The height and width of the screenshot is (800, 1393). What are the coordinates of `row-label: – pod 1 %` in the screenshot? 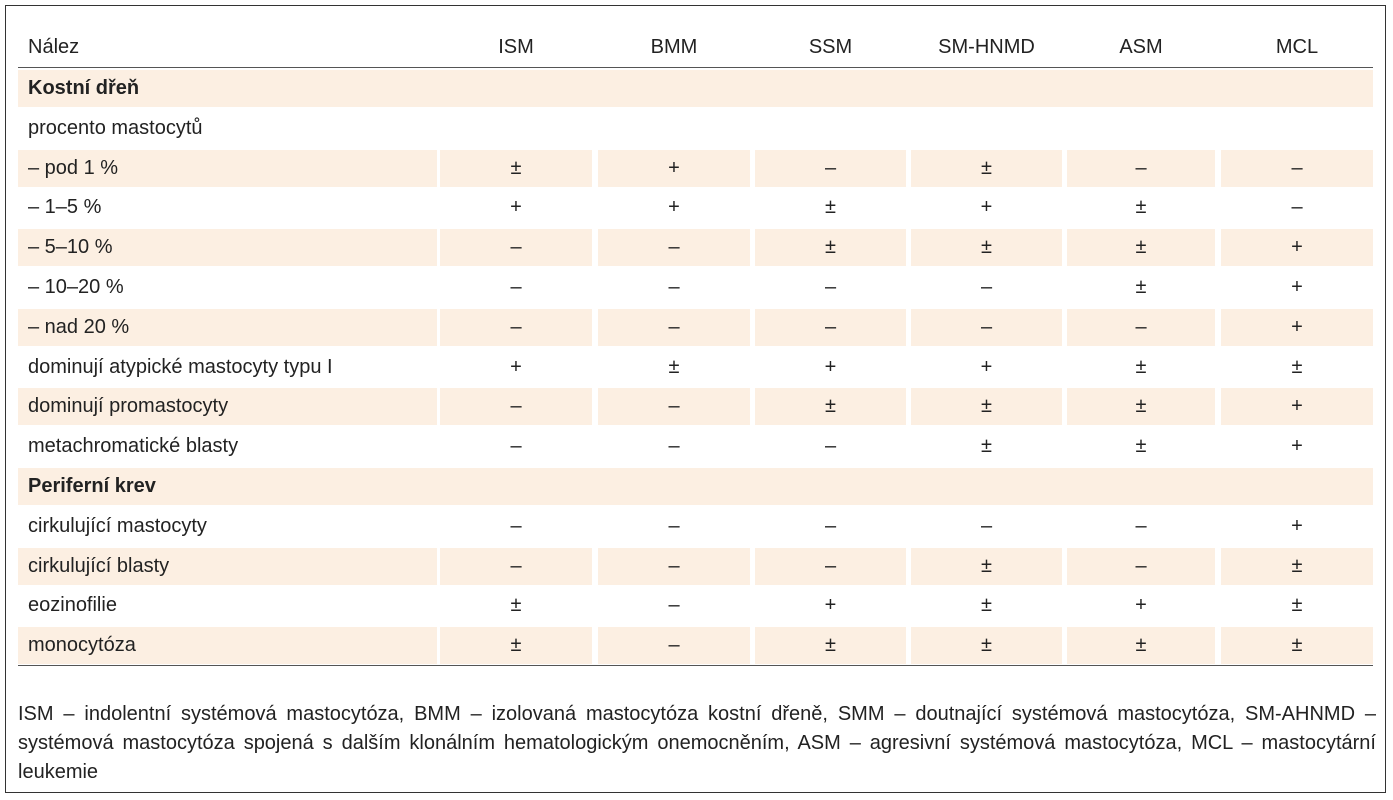 It's located at (227, 168).